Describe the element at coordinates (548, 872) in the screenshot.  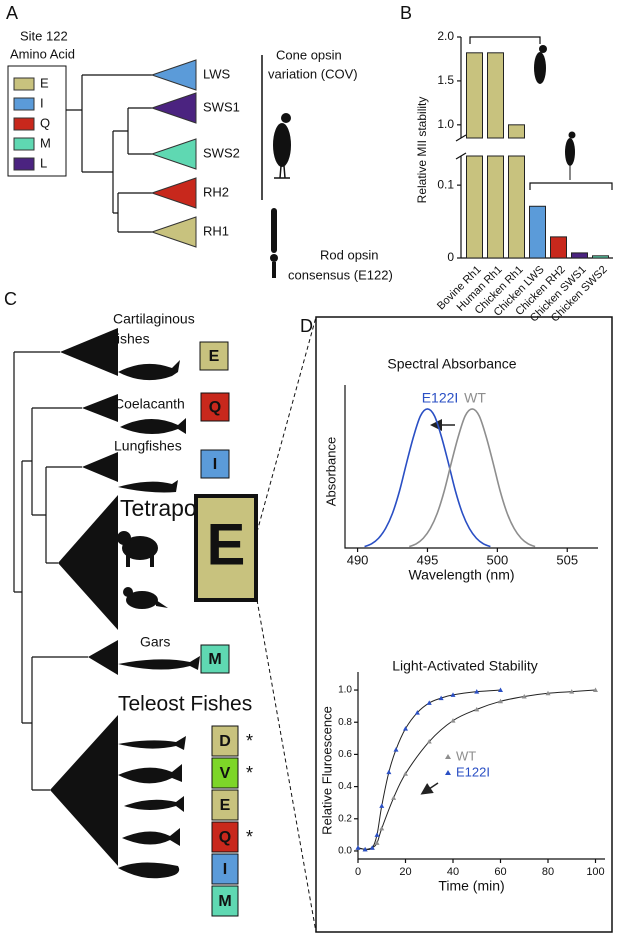
I see `x-tick-label: 80` at that location.